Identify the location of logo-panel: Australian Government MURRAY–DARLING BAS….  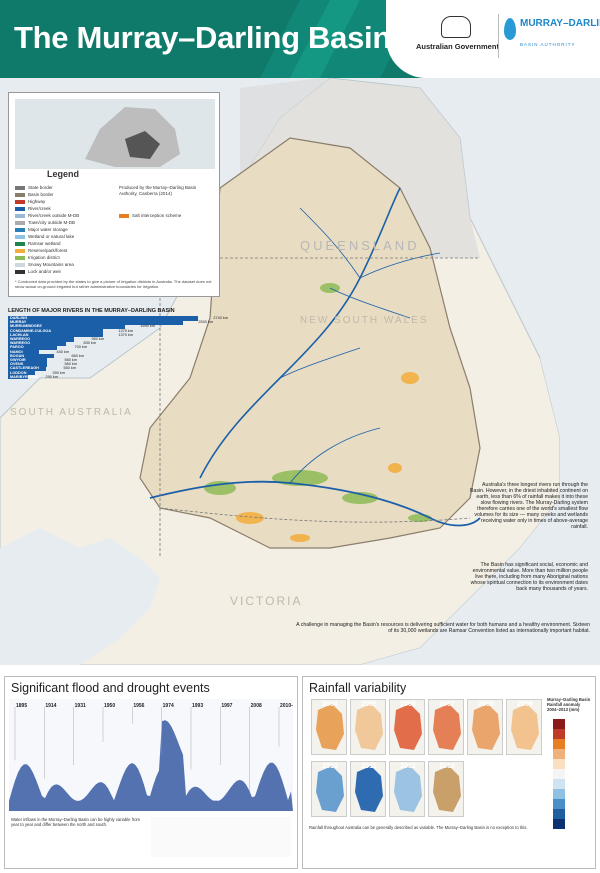
(493, 39).